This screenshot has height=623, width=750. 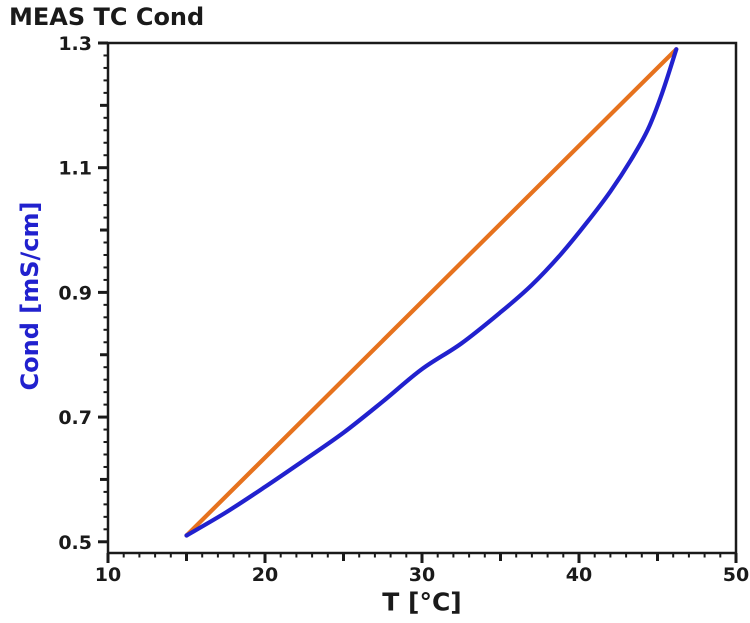 What do you see at coordinates (422, 602) in the screenshot?
I see `x-axis-title: T [°C]` at bounding box center [422, 602].